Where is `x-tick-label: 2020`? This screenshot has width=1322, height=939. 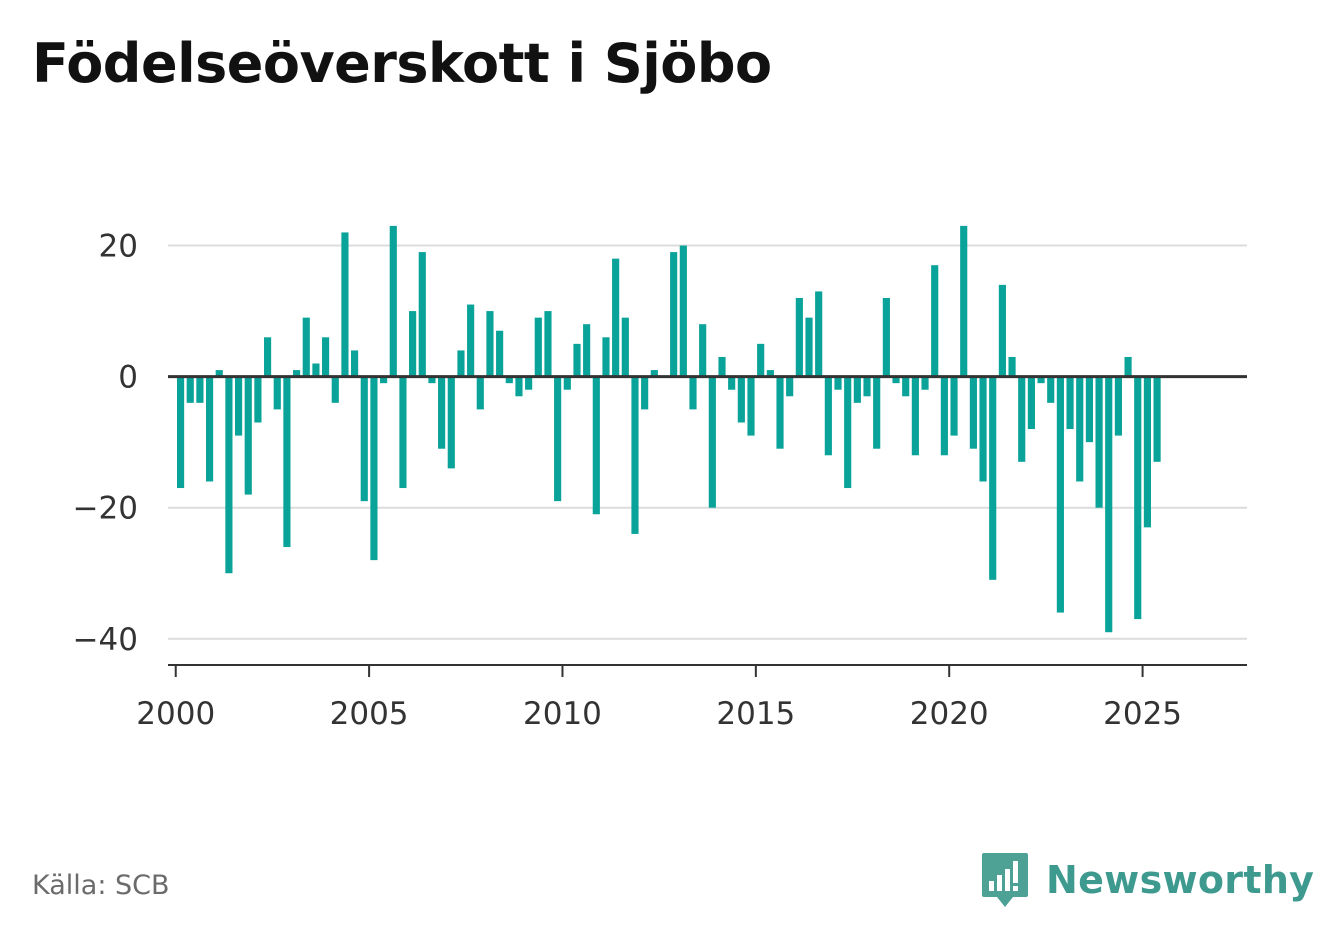
x-tick-label: 2020 is located at coordinates (949, 714).